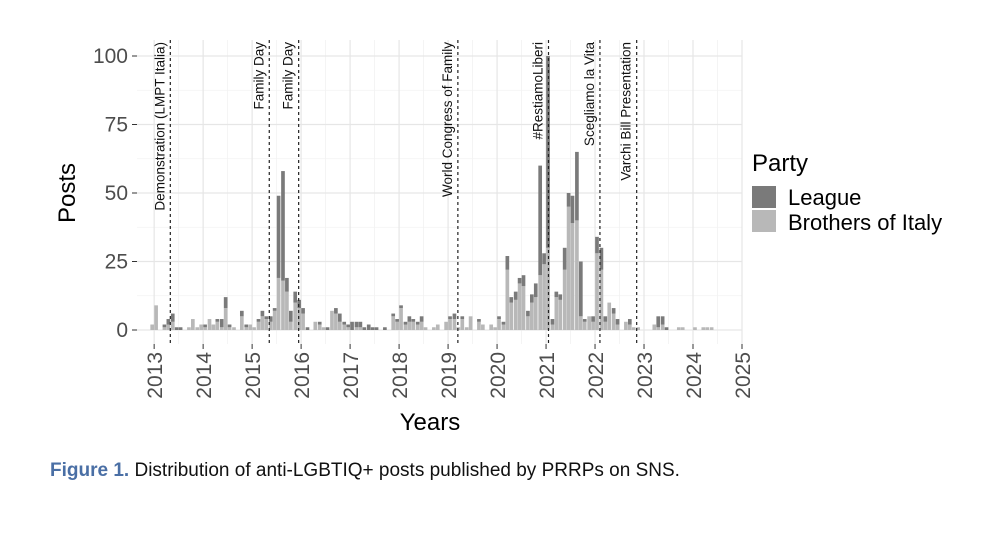 This screenshot has height=538, width=1000. What do you see at coordinates (288, 76) in the screenshot?
I see `event-label: Family Day` at bounding box center [288, 76].